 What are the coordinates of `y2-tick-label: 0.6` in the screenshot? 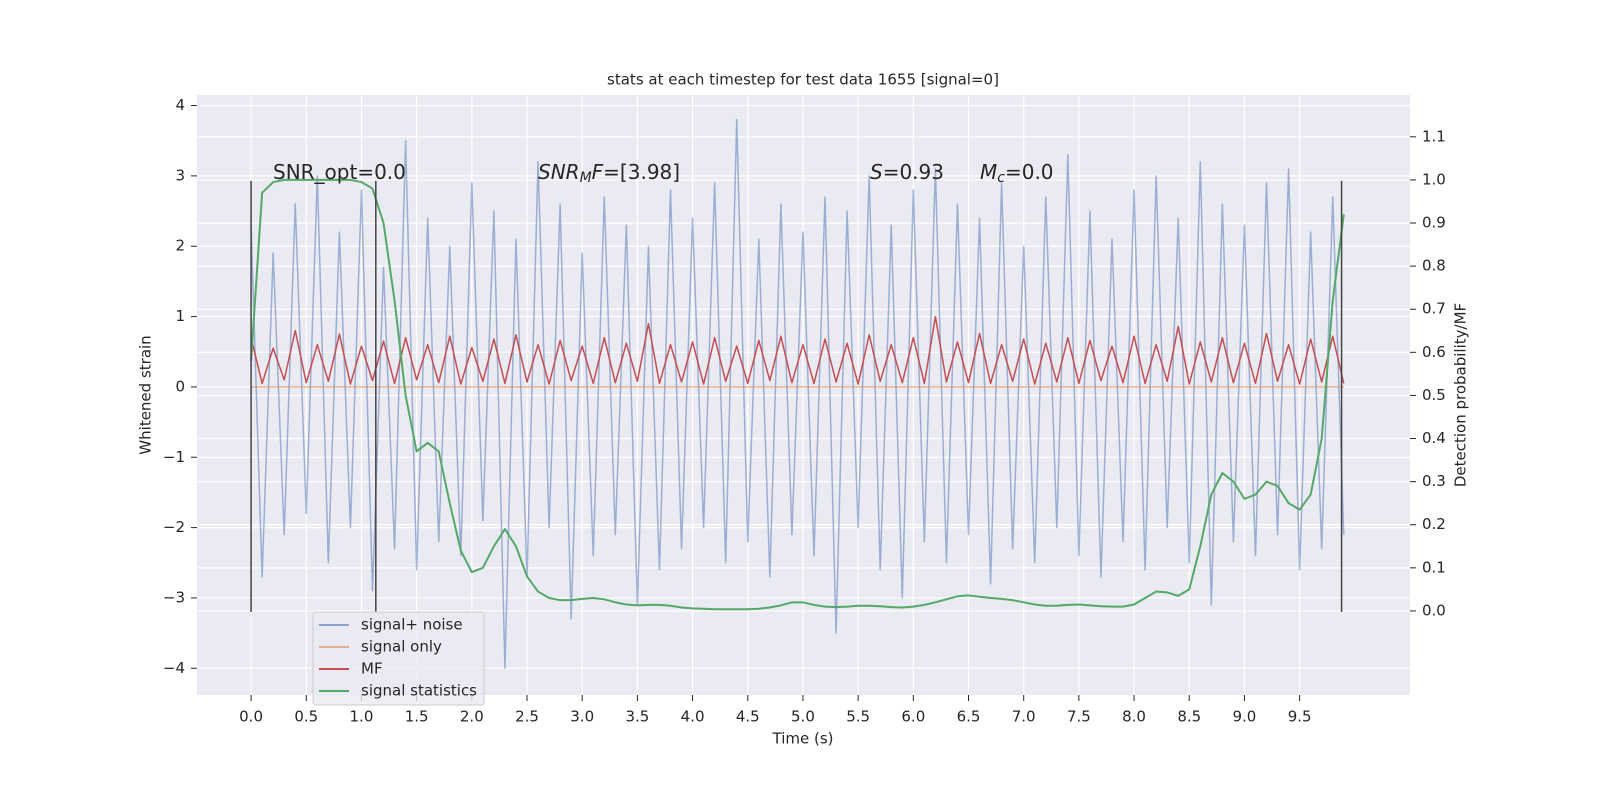 It's located at (1434, 352).